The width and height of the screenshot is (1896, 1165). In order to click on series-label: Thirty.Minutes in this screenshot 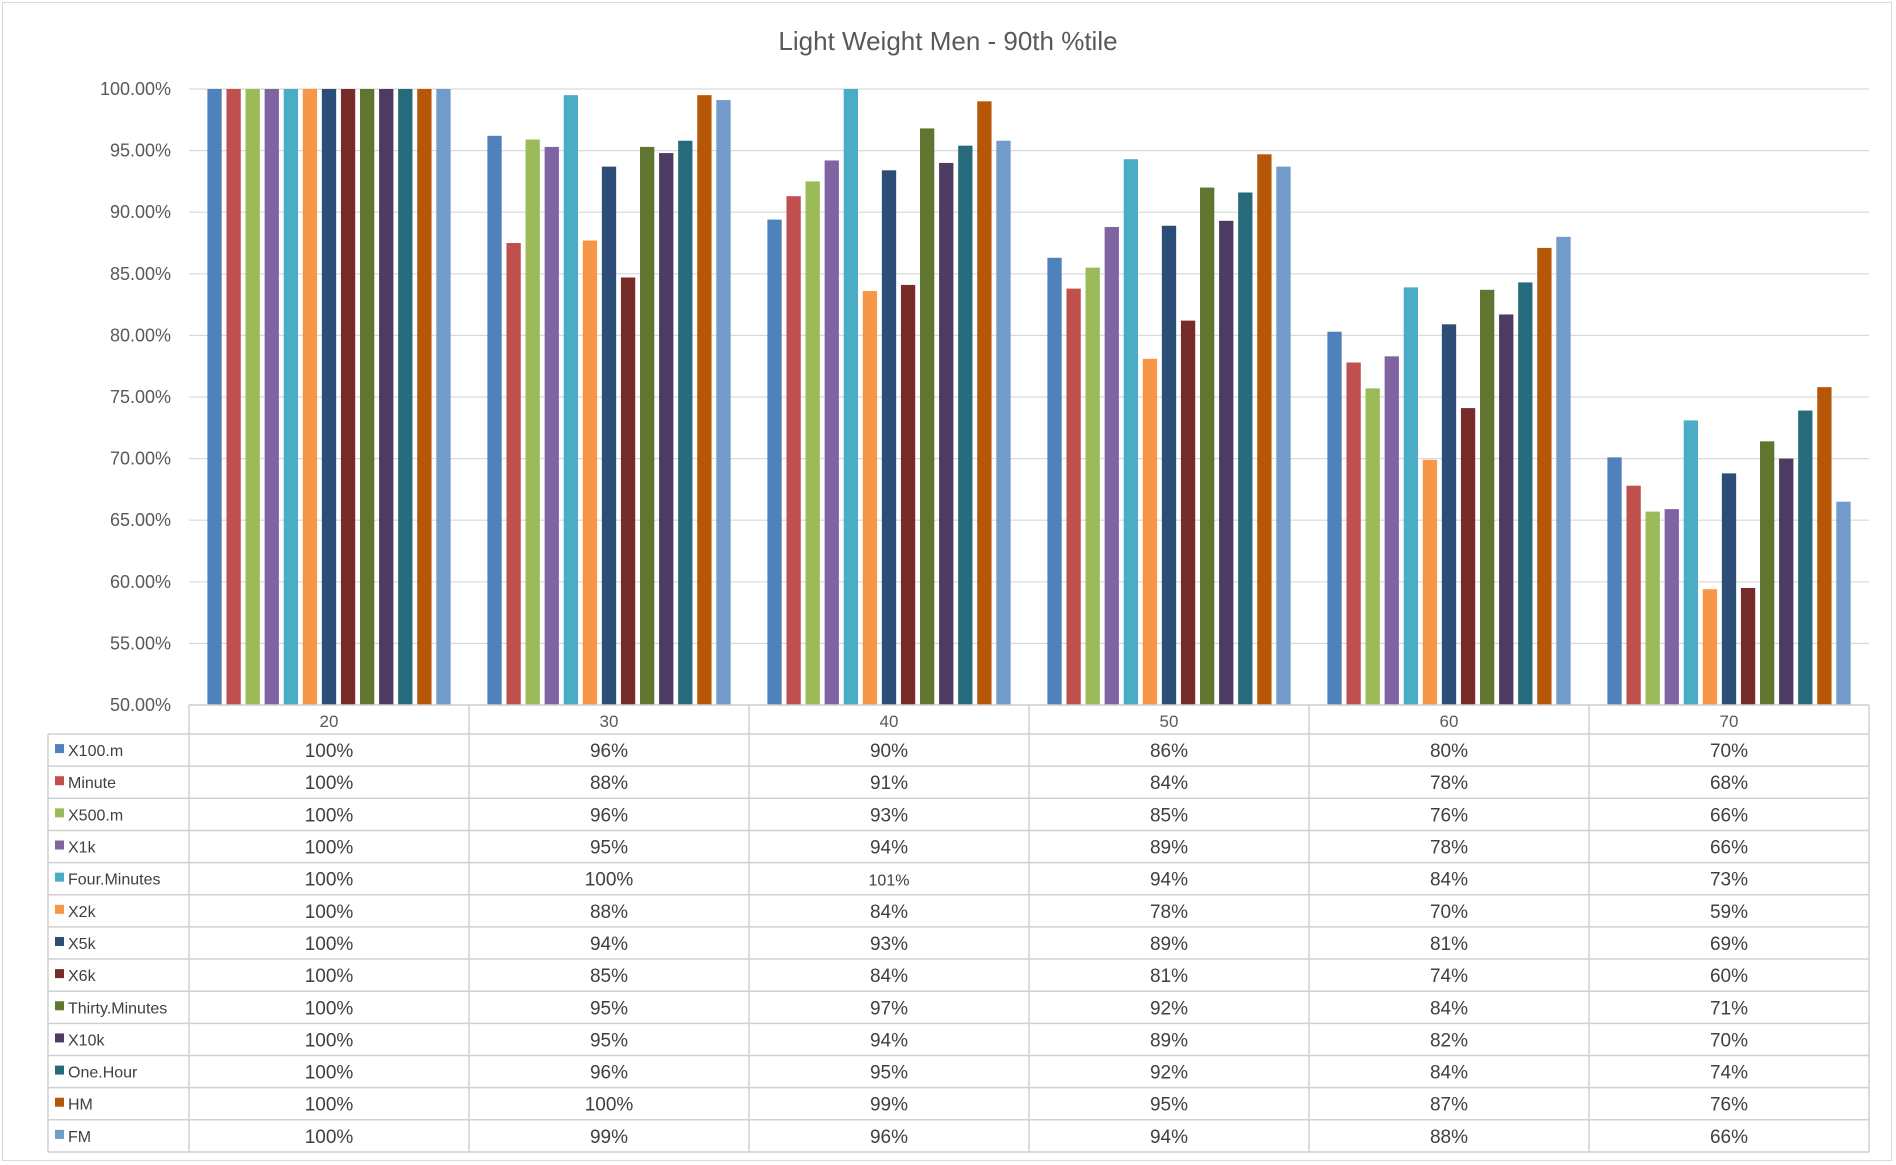, I will do `click(117, 1008)`.